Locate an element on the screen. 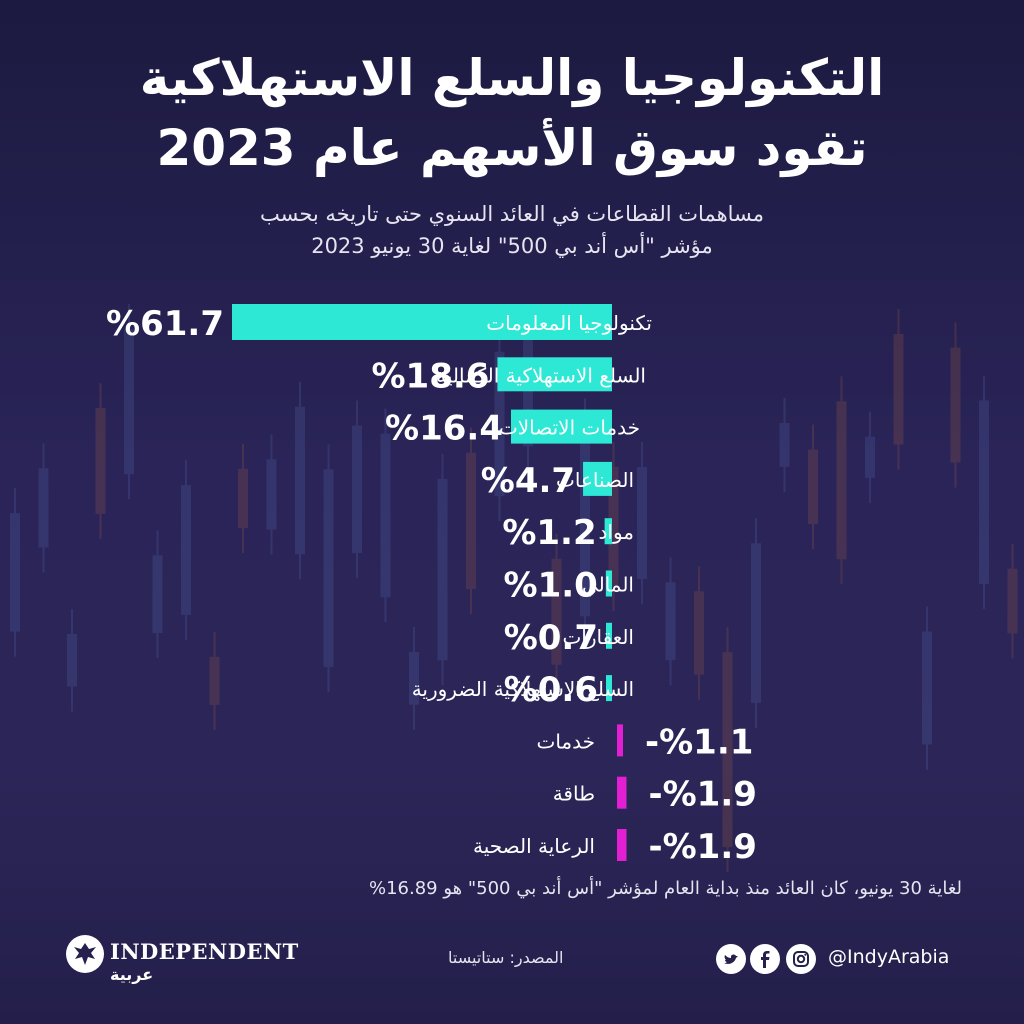 The image size is (1024, 1024). value-label: %1.2 is located at coordinates (549, 533).